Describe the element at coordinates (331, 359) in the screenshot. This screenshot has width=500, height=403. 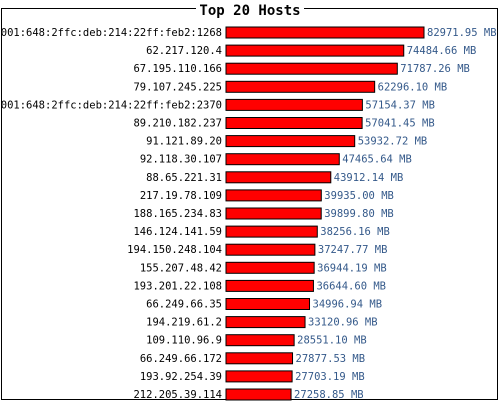
I see `value-label: 27877.53 MB` at that location.